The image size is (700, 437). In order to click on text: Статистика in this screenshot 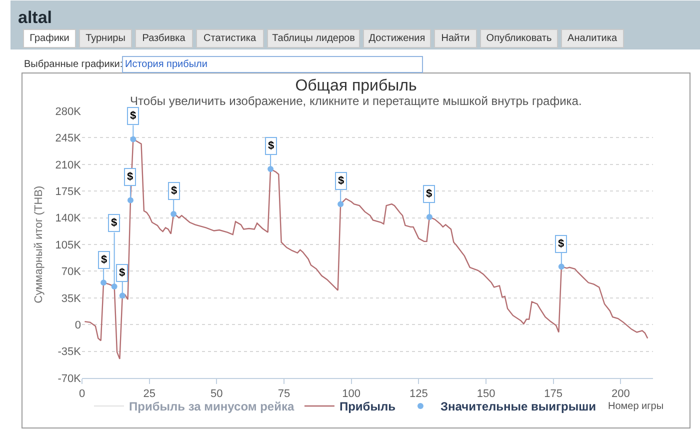, I will do `click(230, 38)`.